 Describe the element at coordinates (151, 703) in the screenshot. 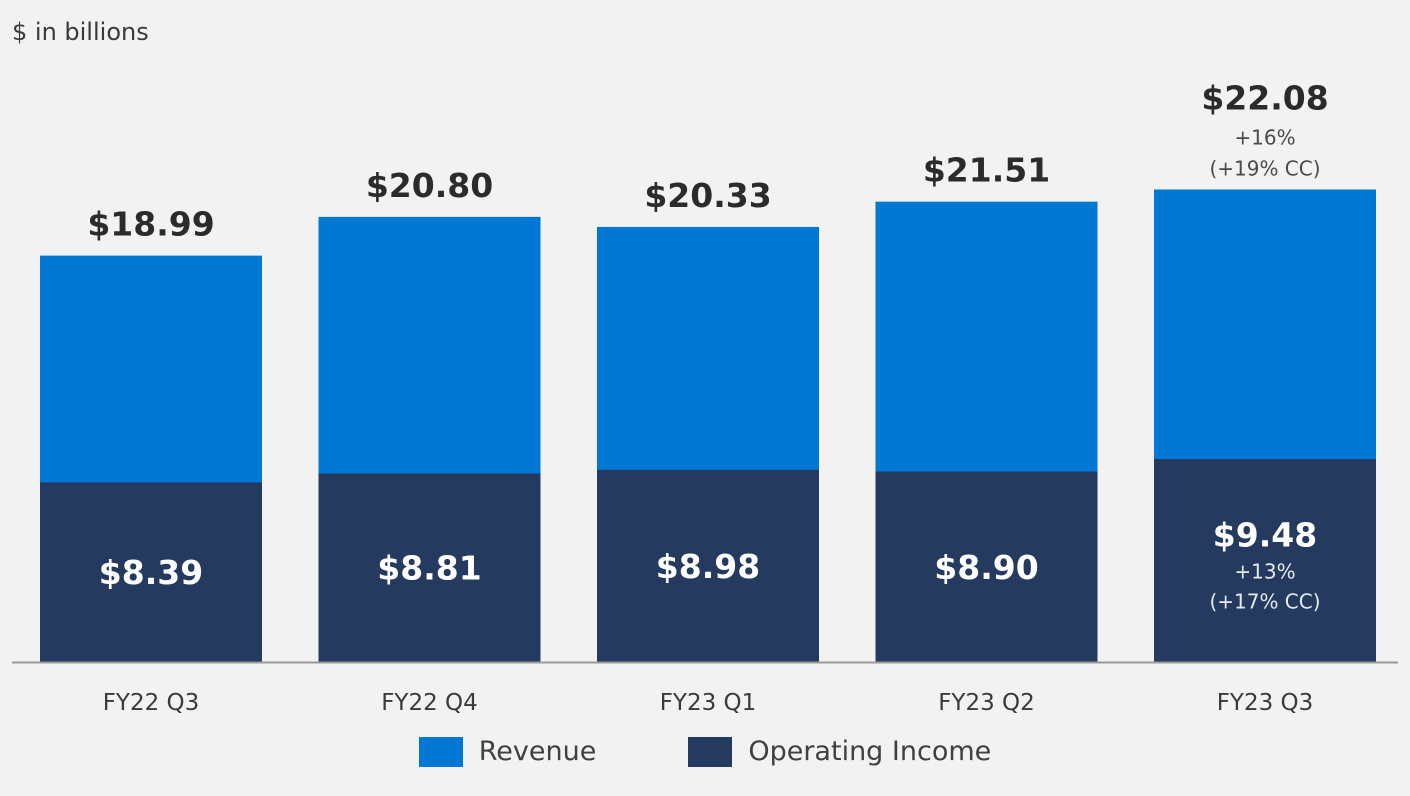

I see `x-tick-label: FY22 Q3` at that location.